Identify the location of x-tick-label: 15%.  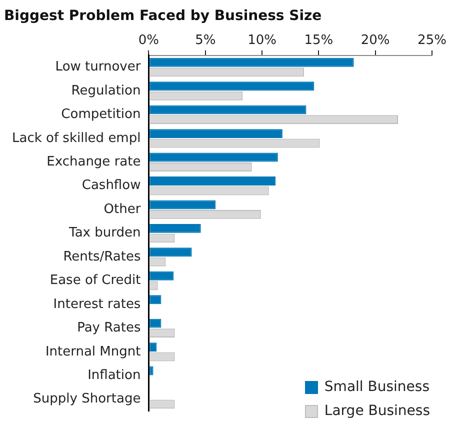
(319, 40).